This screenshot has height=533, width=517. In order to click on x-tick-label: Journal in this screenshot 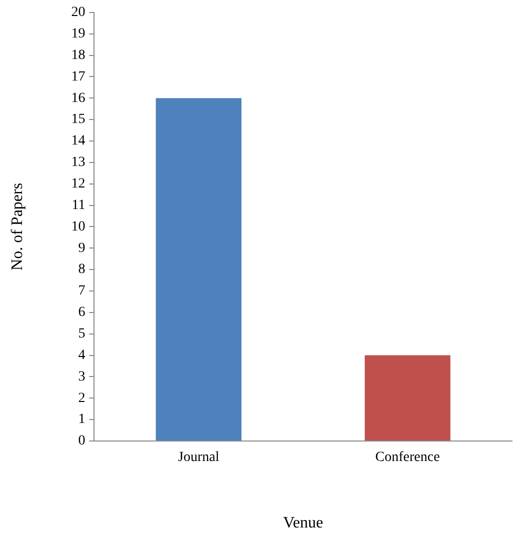, I will do `click(199, 458)`.